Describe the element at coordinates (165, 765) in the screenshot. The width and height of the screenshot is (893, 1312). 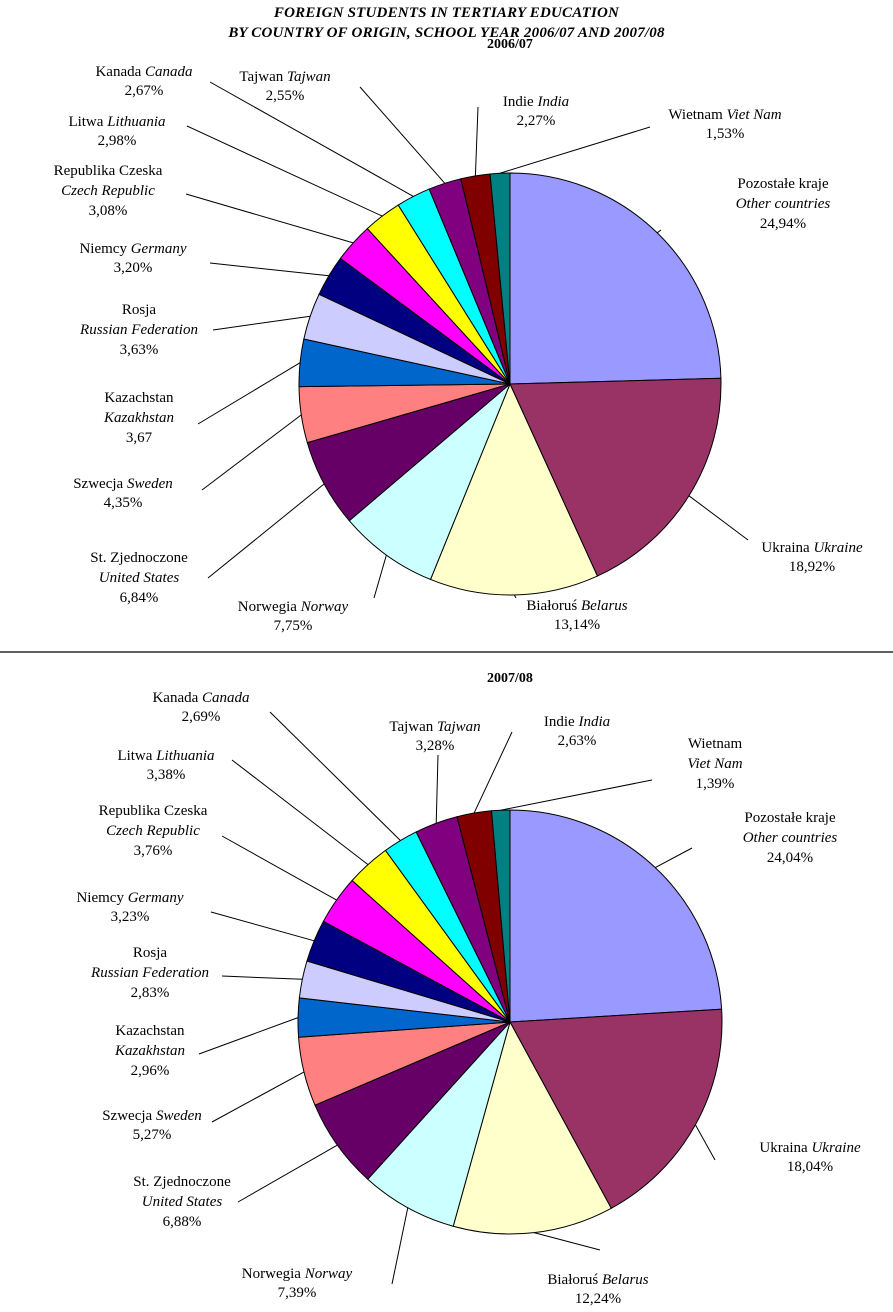
I see `slice-label-lithuania: Litwa Lithuania 3,38%` at that location.